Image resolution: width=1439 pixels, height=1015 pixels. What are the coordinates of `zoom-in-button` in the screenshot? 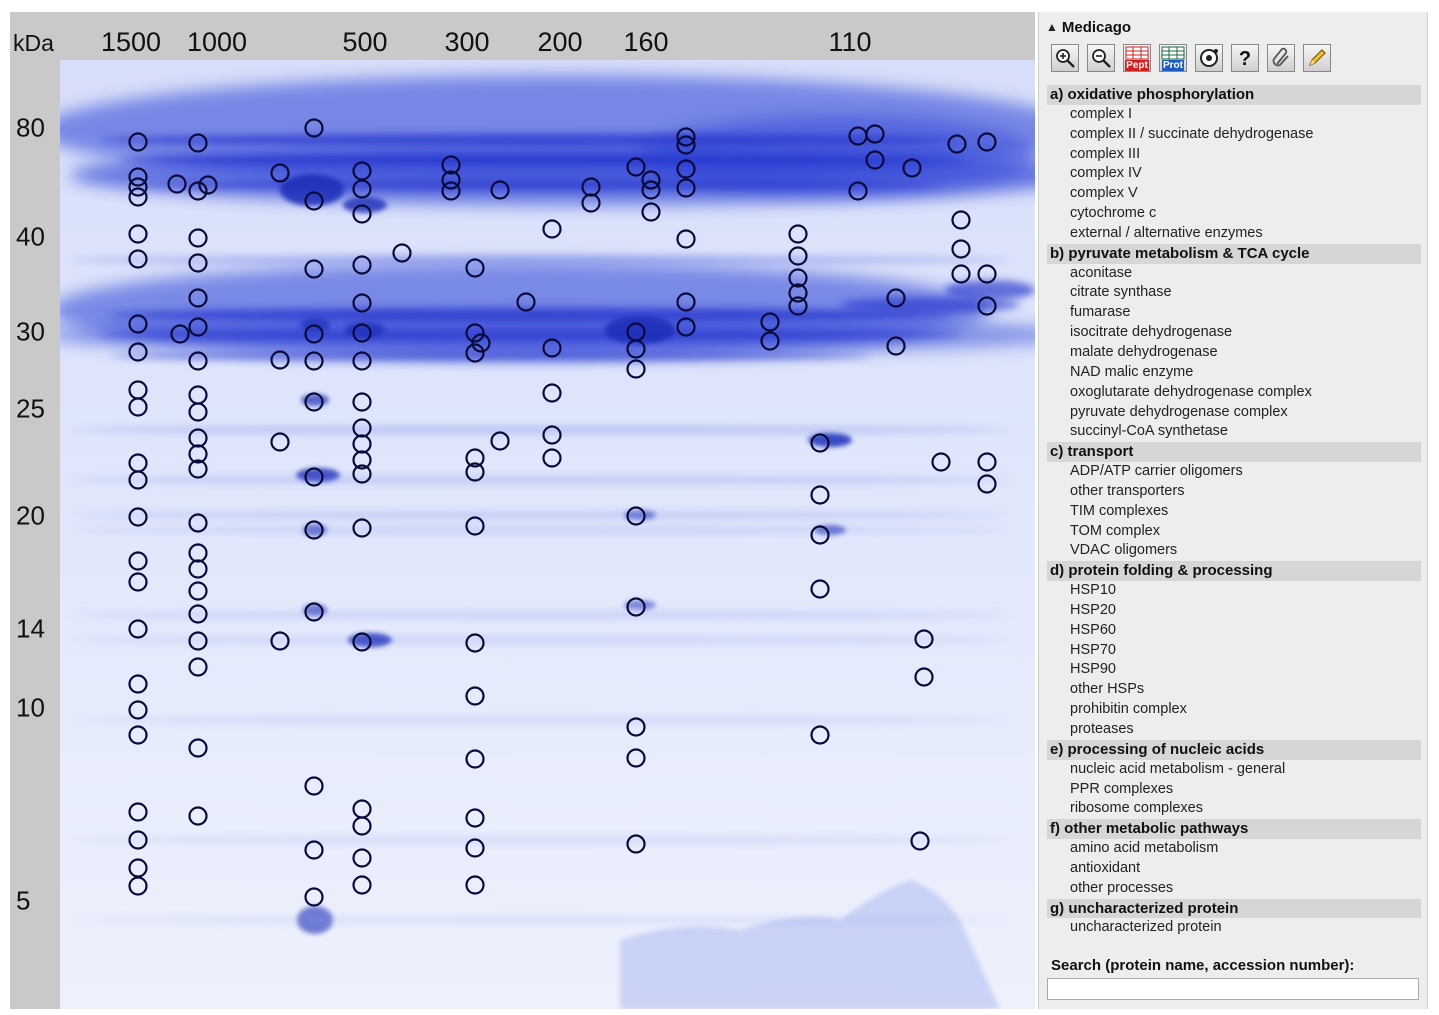 It's located at (1065, 58).